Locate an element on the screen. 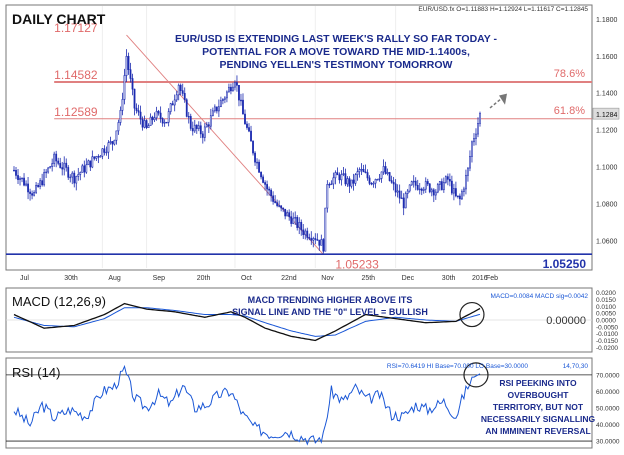 Image resolution: width=624 pixels, height=455 pixels. price-tick-label: 1.0600 is located at coordinates (607, 241).